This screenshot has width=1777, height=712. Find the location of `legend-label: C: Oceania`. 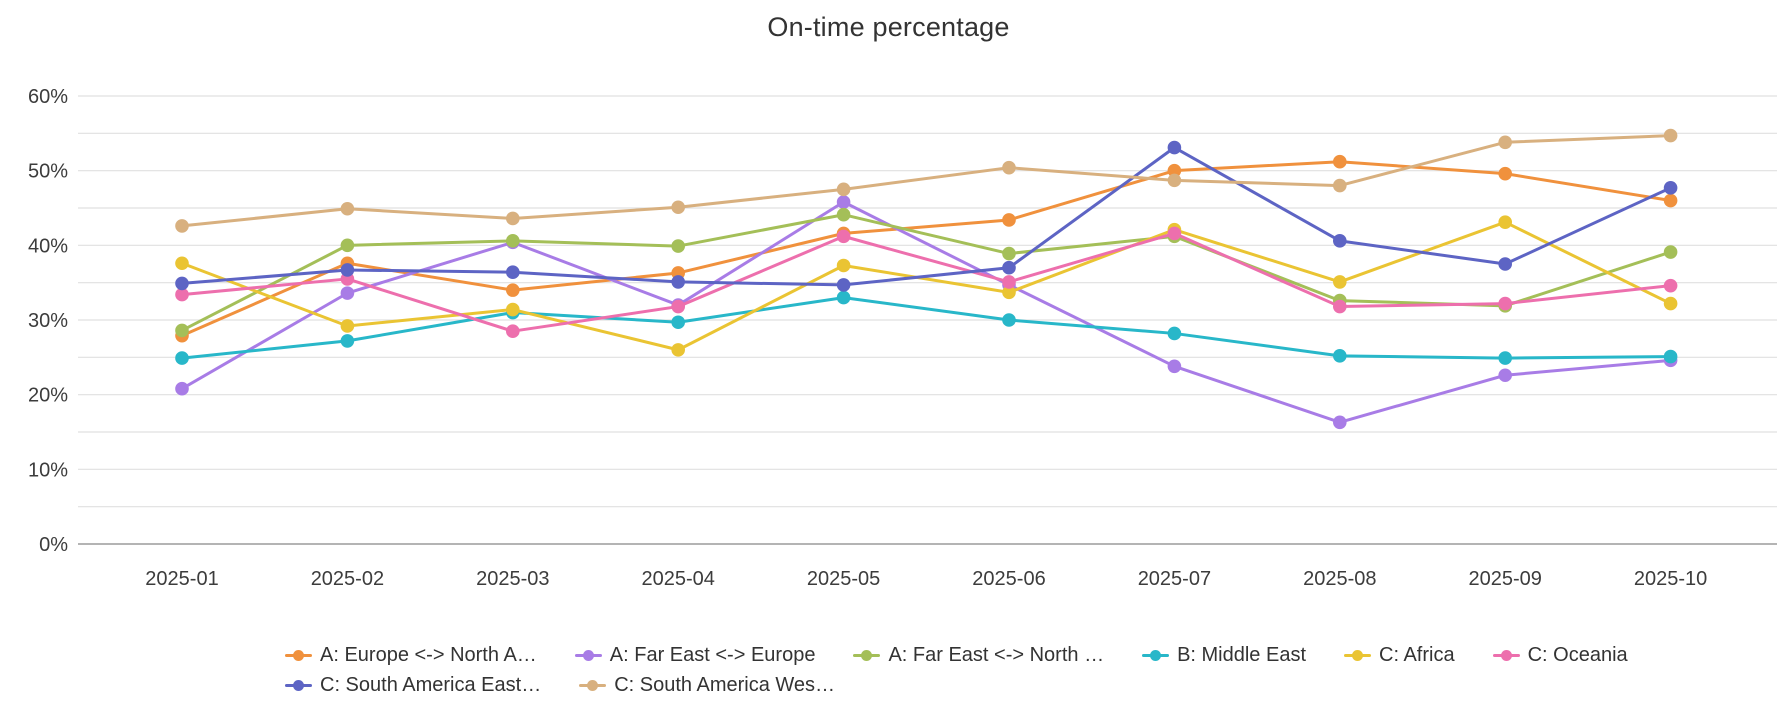

legend-label: C: Oceania is located at coordinates (1577, 655).